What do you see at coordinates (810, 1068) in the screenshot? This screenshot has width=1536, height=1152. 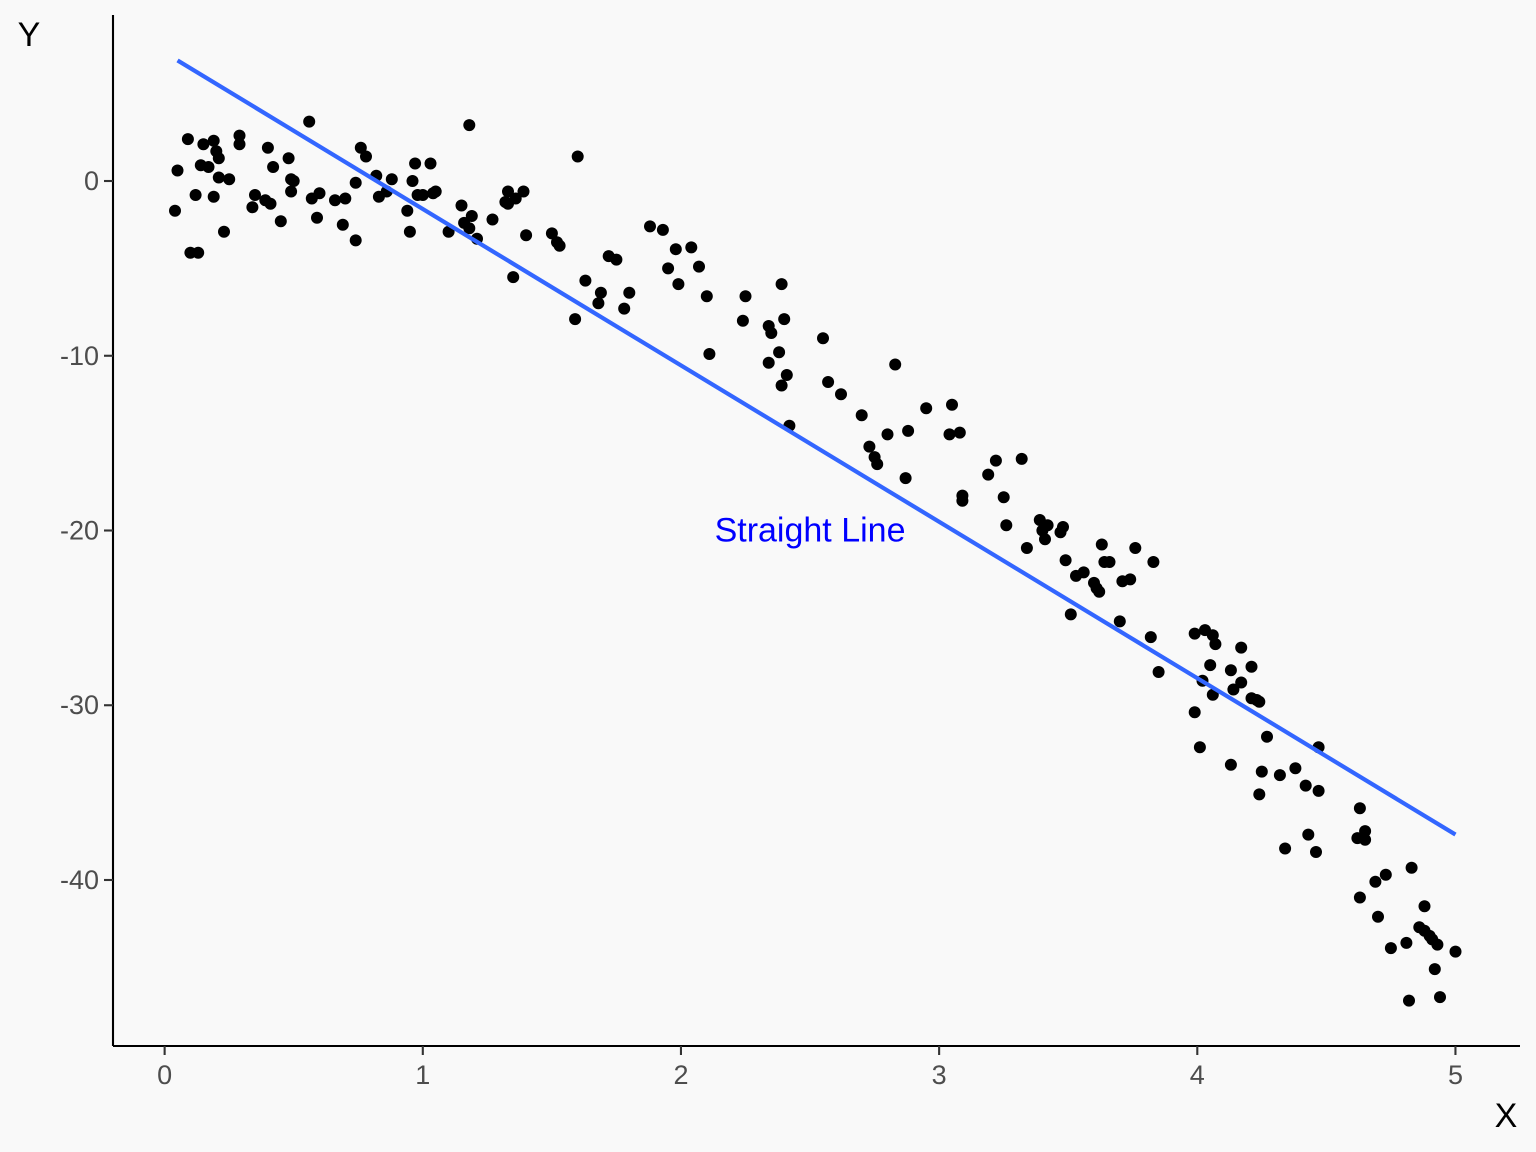 I see `x-axis-ticks: 0 1 2 3 4 5` at bounding box center [810, 1068].